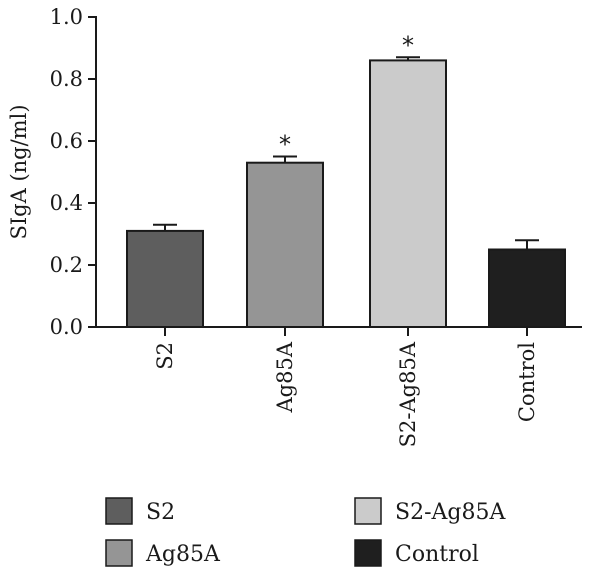 This screenshot has width=600, height=574. Describe the element at coordinates (285, 377) in the screenshot. I see `x-tick-label: Ag85A` at that location.